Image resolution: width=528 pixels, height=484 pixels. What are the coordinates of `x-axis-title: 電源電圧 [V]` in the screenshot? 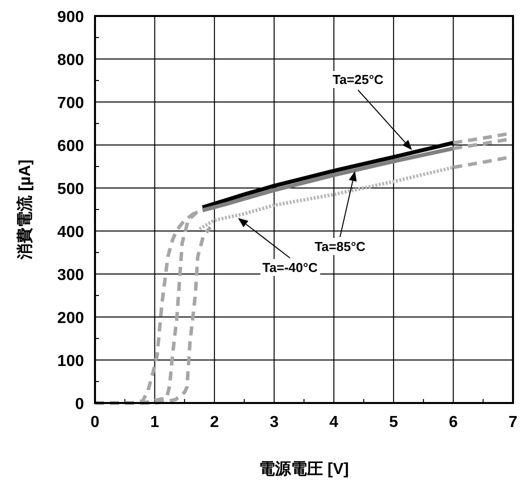 It's located at (304, 469).